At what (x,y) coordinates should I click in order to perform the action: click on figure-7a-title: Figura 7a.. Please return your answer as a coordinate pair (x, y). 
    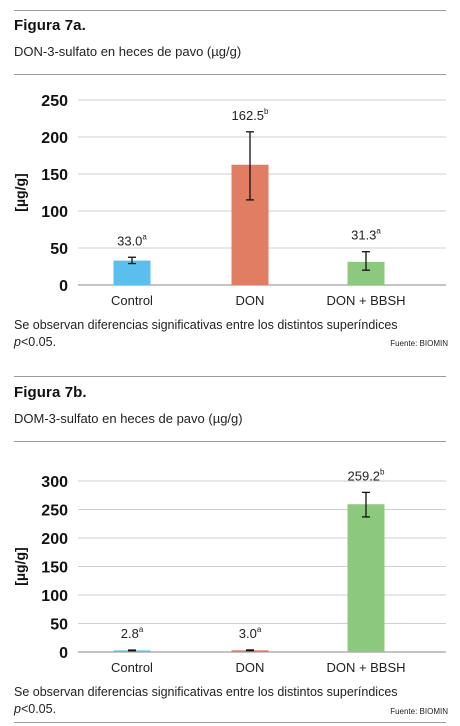
    Looking at the image, I should click on (50, 25).